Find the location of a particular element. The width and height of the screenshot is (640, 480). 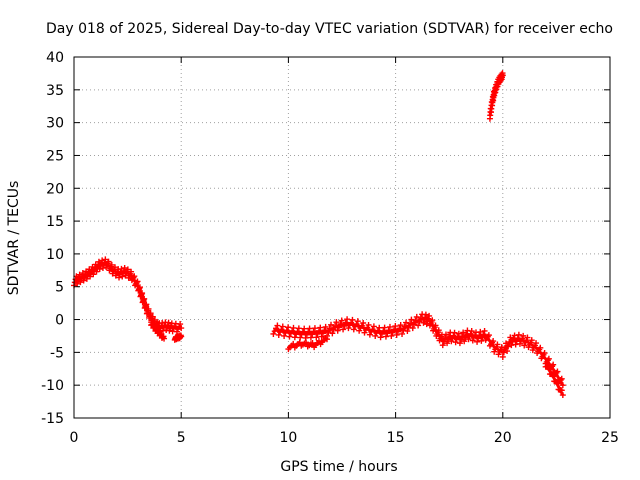

y-tick-label: -15 is located at coordinates (52, 419).